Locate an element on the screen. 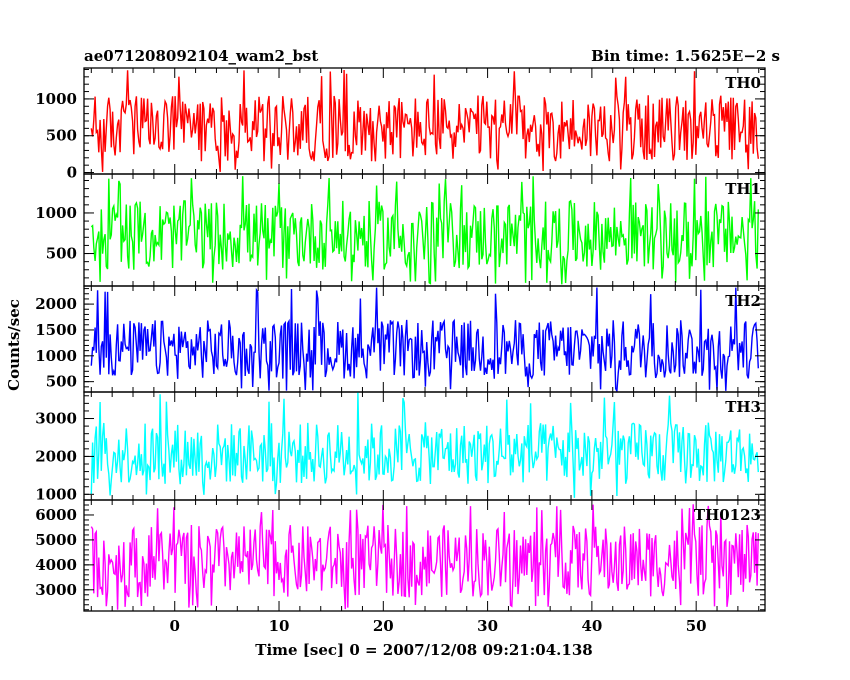 The image size is (850, 680). panel-frame is located at coordinates (424, 555).